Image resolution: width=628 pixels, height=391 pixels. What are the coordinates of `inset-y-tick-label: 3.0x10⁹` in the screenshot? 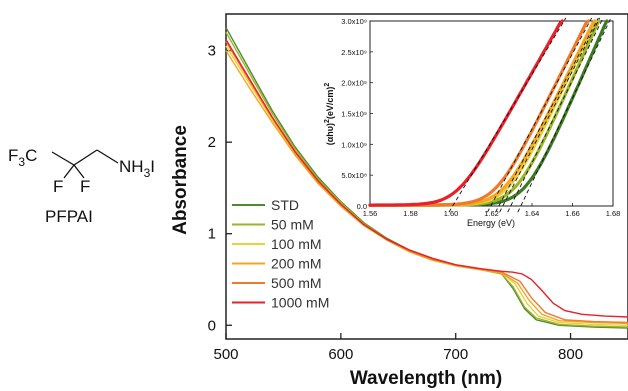 It's located at (354, 21).